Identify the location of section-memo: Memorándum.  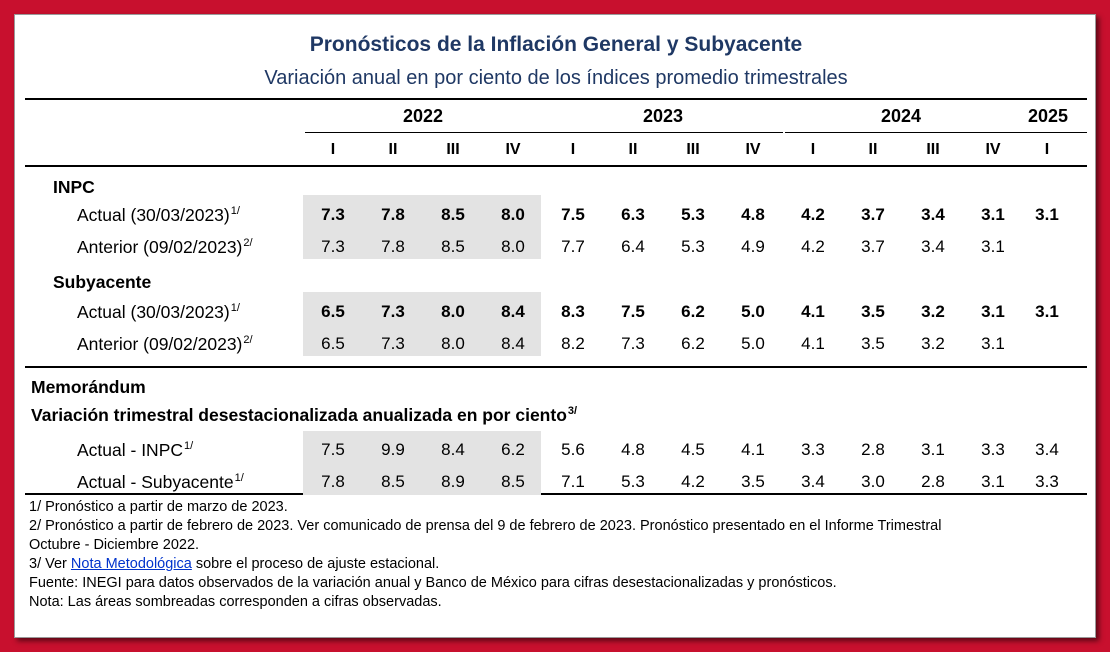
(88, 387).